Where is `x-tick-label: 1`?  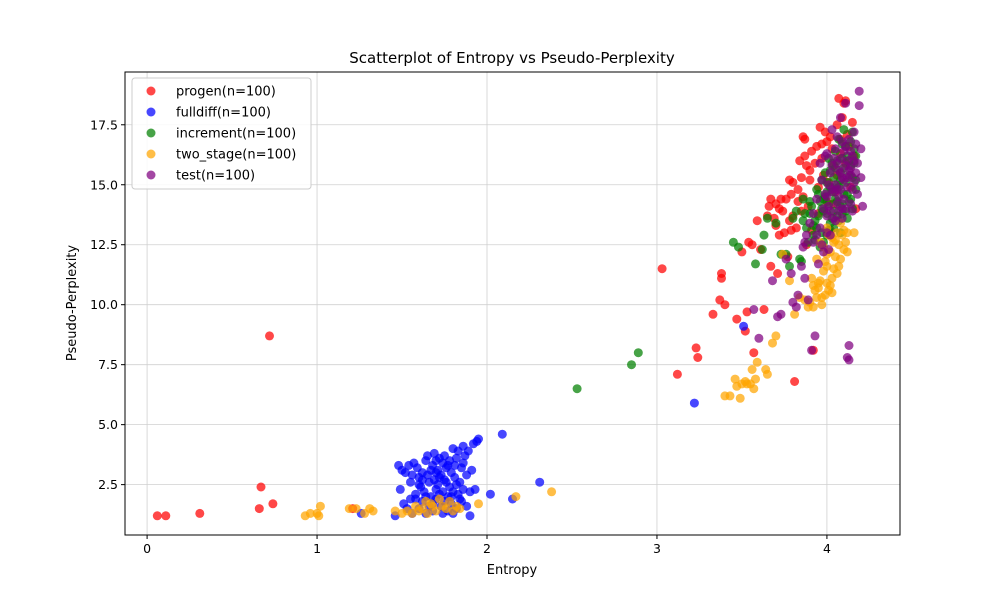 x-tick-label: 1 is located at coordinates (317, 548).